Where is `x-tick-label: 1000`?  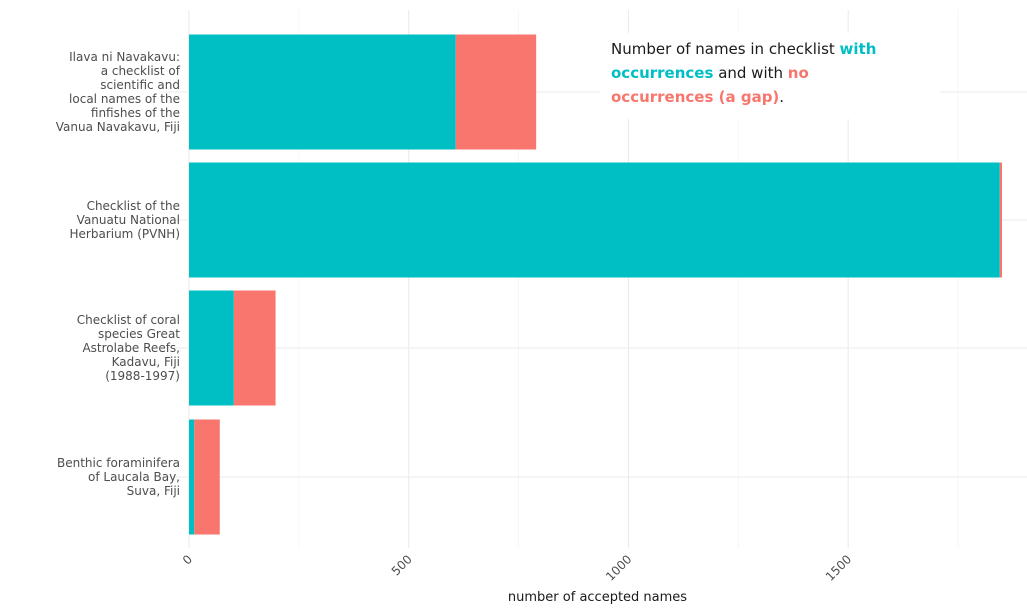
x-tick-label: 1000 is located at coordinates (618, 567).